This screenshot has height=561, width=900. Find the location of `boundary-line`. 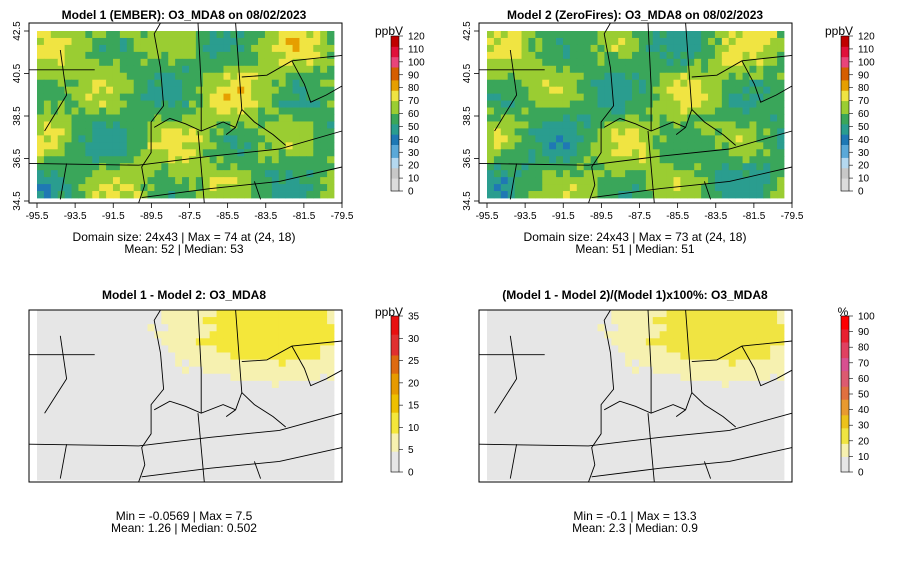

boundary-line is located at coordinates (635, 429).